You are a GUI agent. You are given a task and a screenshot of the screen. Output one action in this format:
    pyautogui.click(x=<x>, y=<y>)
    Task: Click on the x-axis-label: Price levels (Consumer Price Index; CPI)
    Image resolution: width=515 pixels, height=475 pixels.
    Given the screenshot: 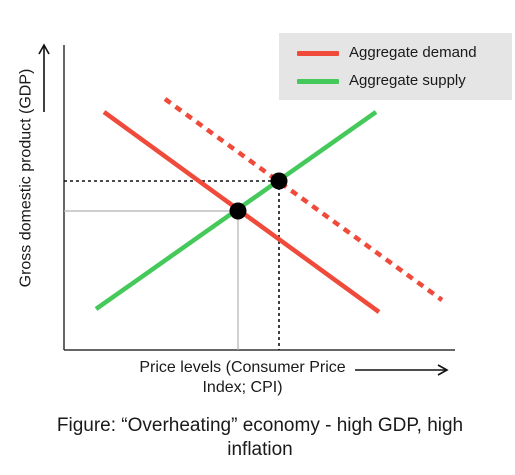 What is the action you would take?
    pyautogui.click(x=242, y=377)
    